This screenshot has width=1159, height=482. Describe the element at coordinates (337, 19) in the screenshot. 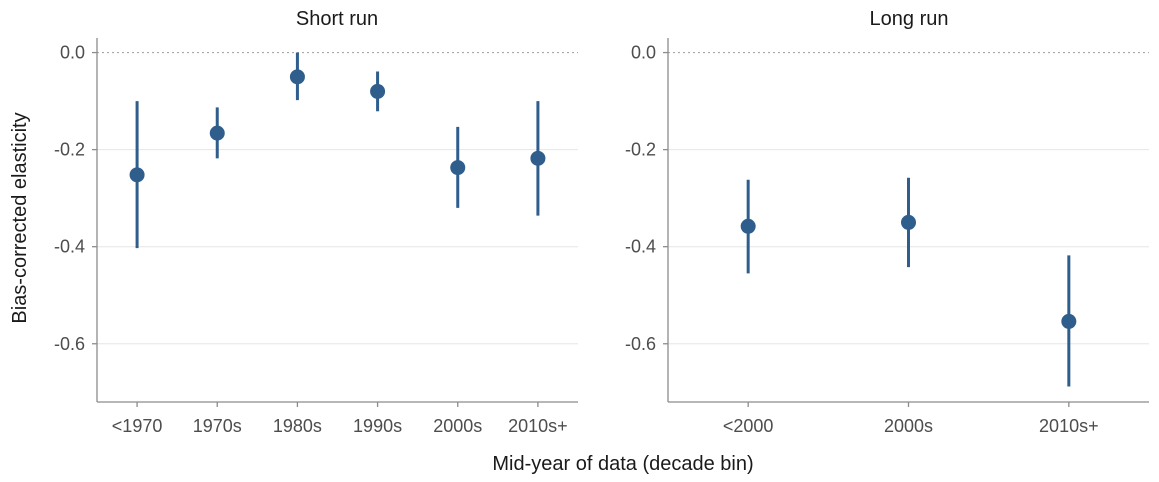

I see `panel-title: Short run` at that location.